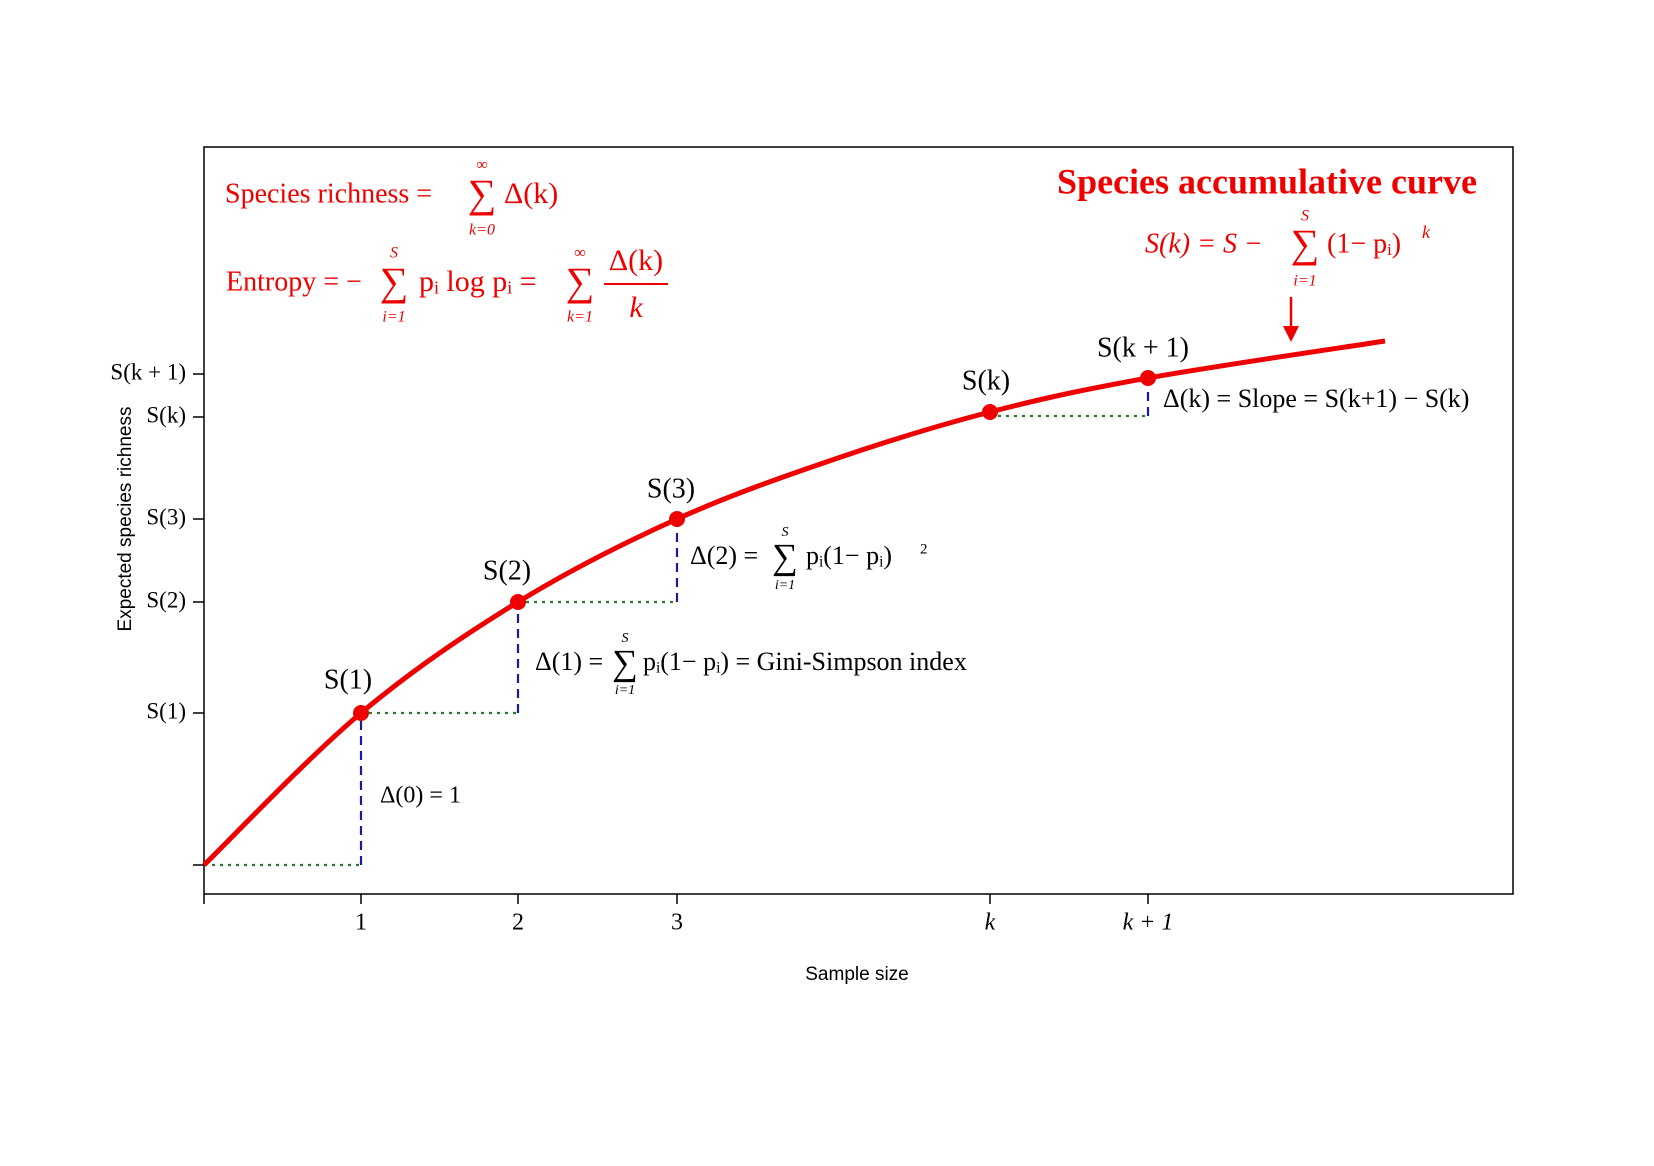 The width and height of the screenshot is (1654, 1166). I want to click on formula: Δ(2) =, so click(724, 555).